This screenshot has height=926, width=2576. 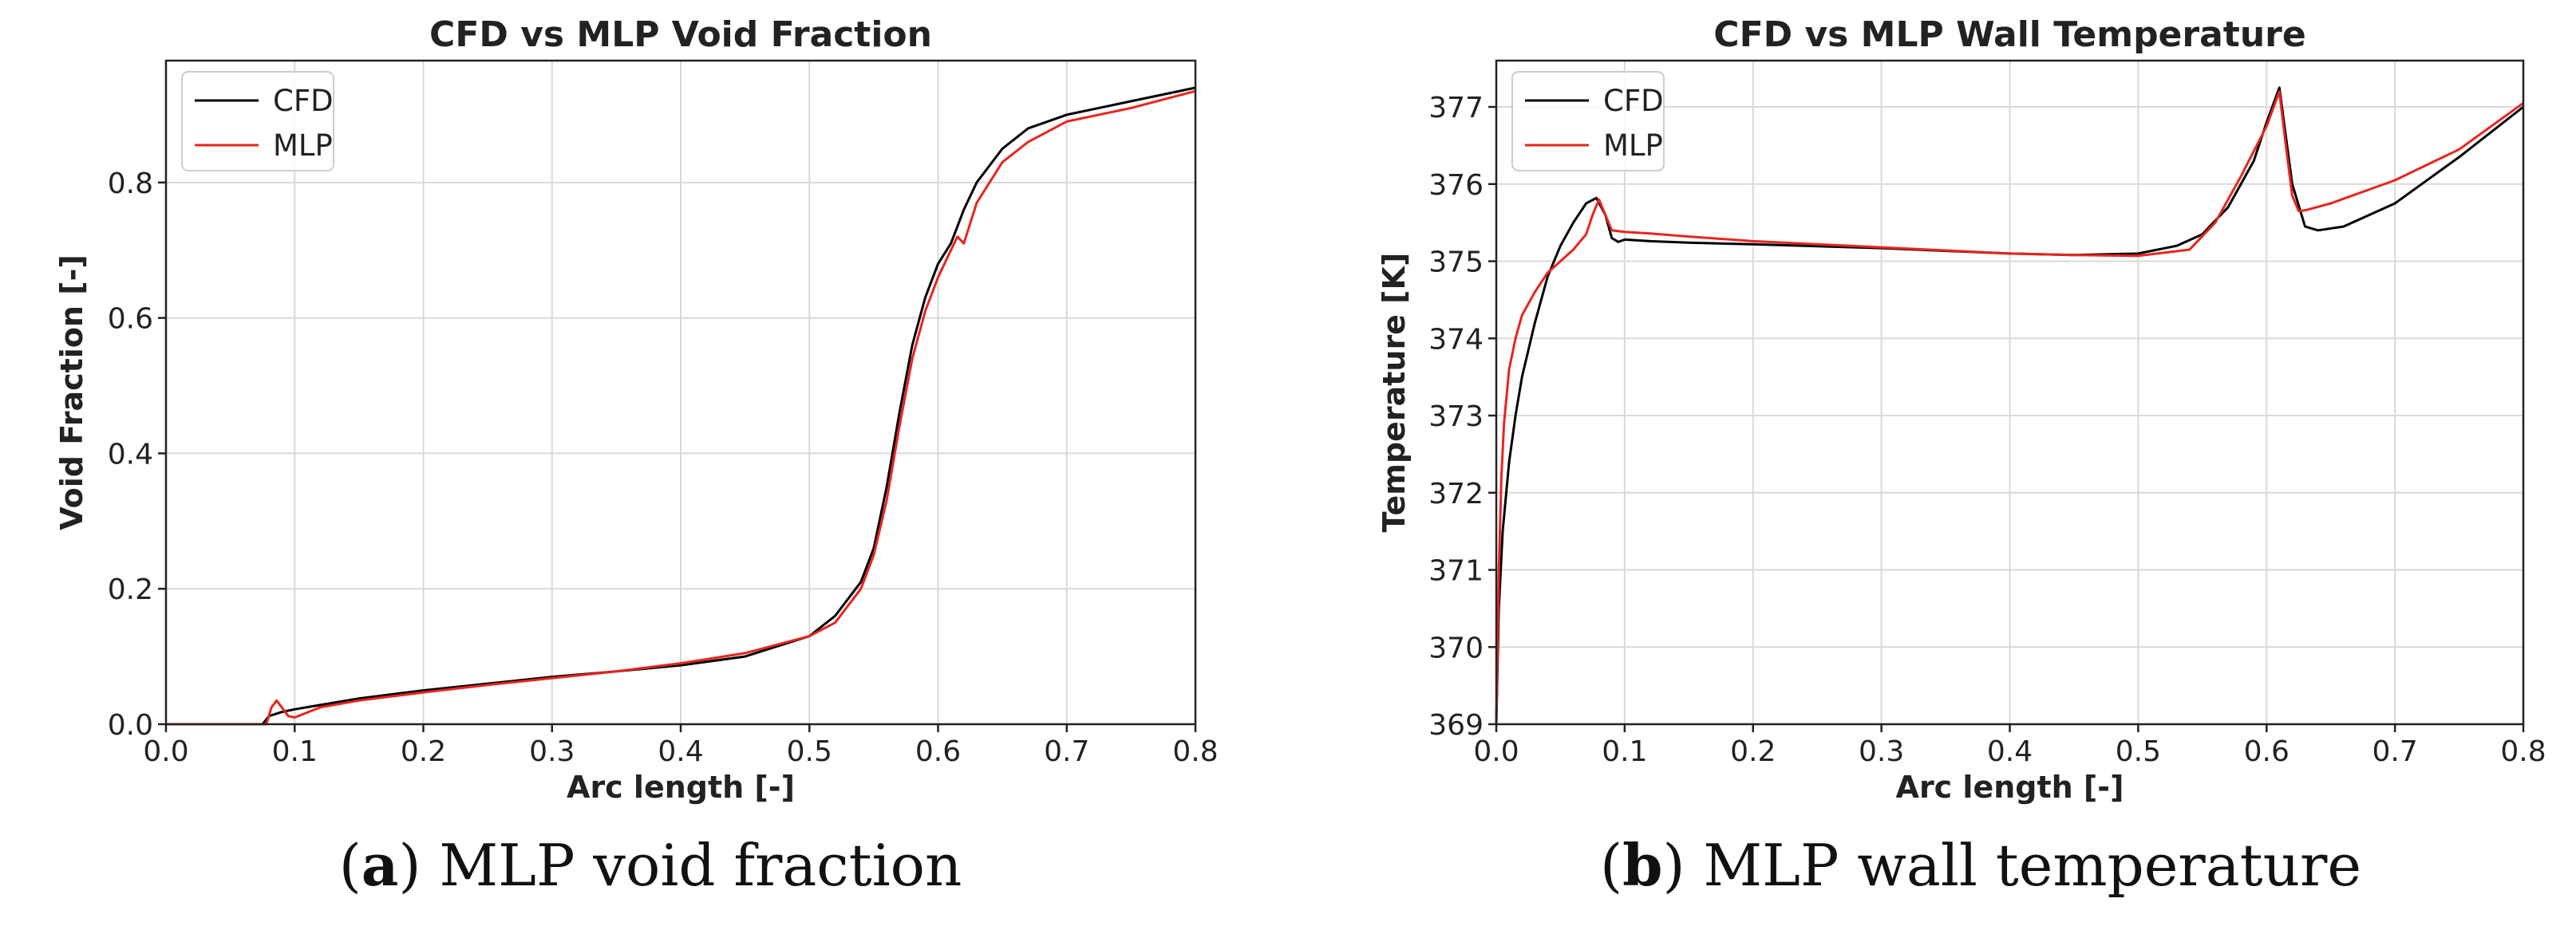 I want to click on y-tick-label: 375, so click(x=1456, y=263).